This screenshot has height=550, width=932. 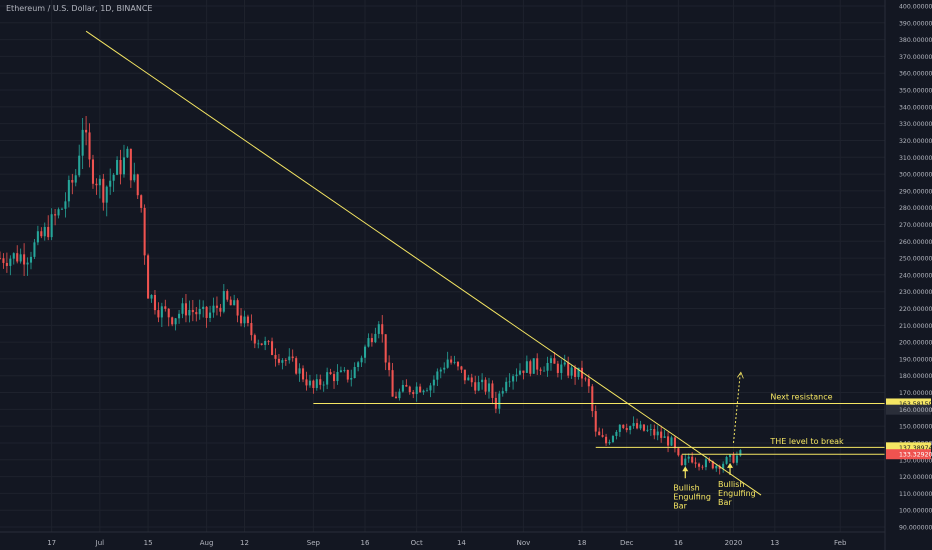 What do you see at coordinates (915, 225) in the screenshot?
I see `y-tick-label: 270.000000` at bounding box center [915, 225].